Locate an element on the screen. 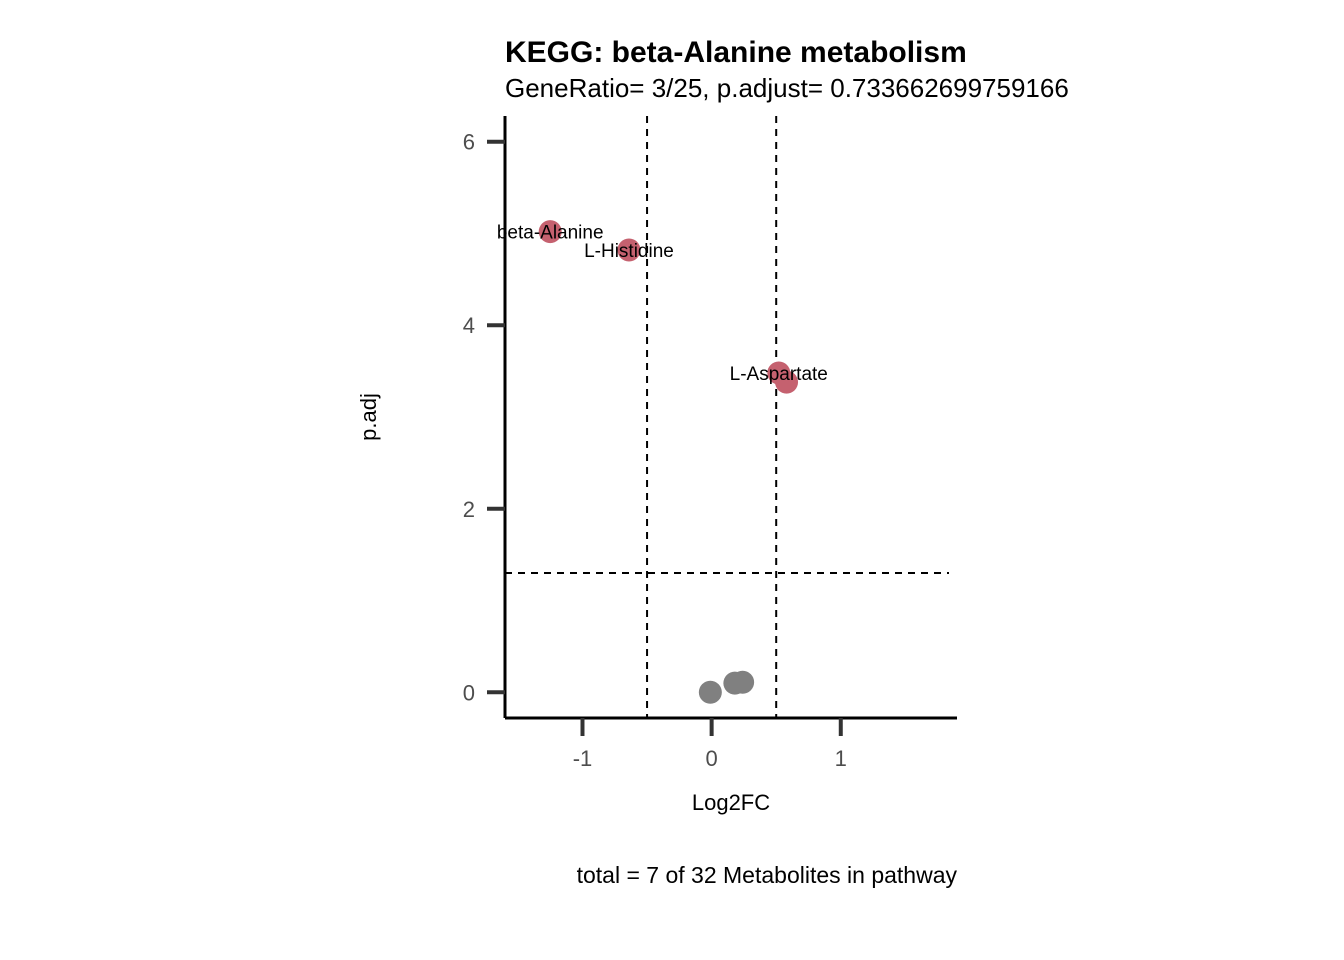 The image size is (1344, 960). point-label-0: beta-Alanine is located at coordinates (550, 233).